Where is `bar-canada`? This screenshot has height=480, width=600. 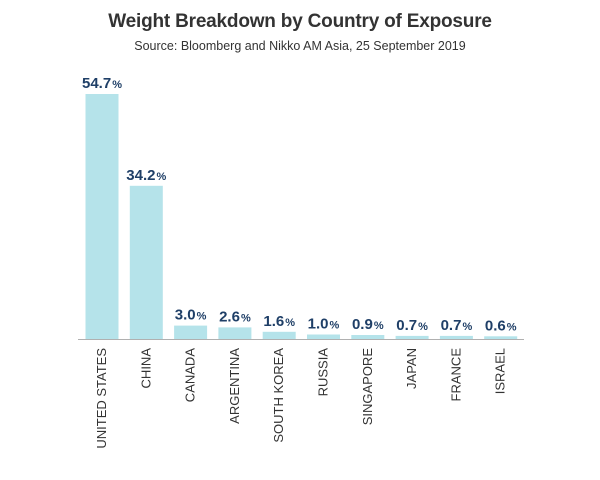 bar-canada is located at coordinates (191, 332).